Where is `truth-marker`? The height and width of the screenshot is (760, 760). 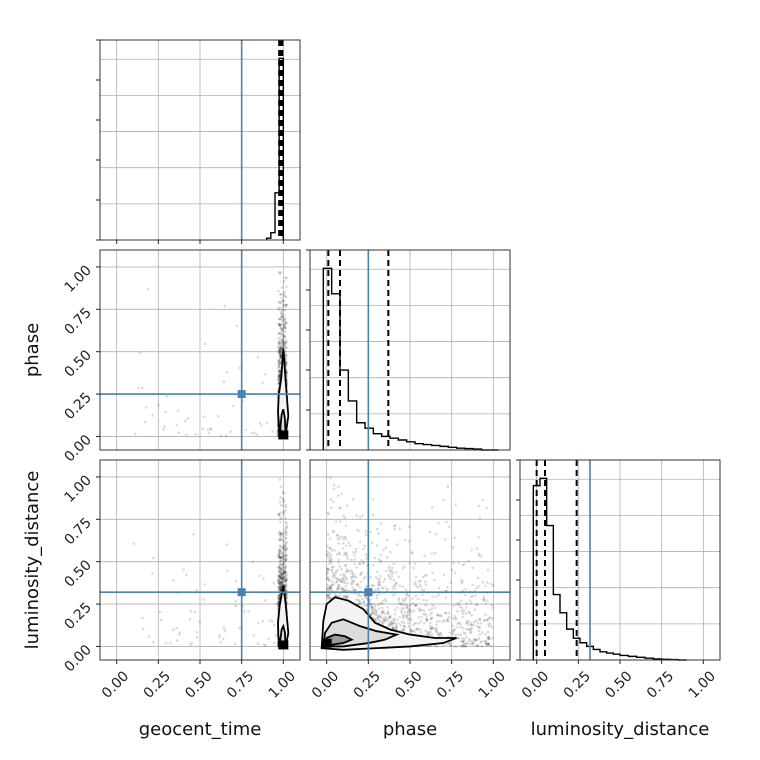
truth-marker is located at coordinates (241, 394).